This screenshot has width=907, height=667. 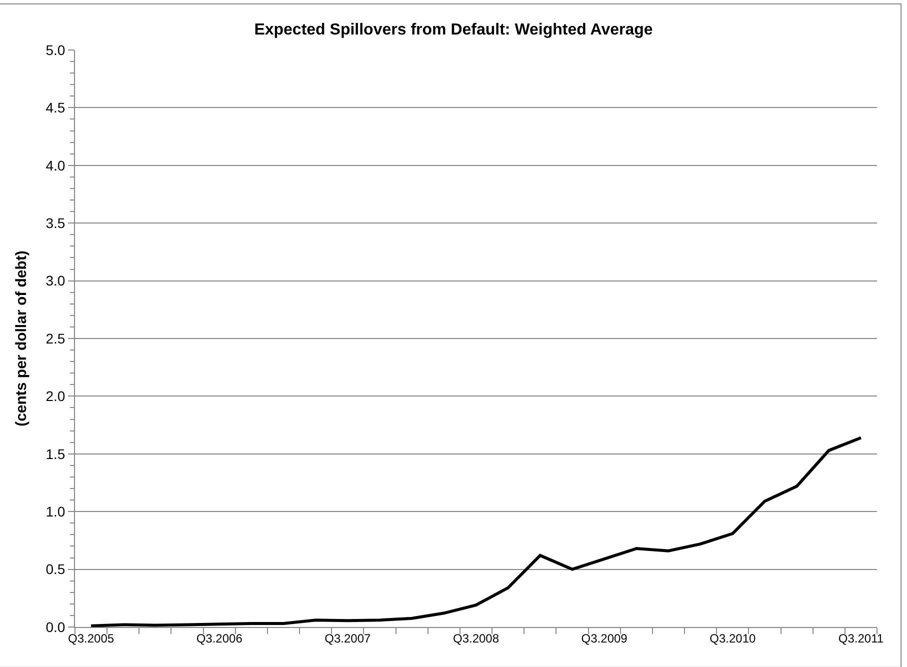 I want to click on y-tick-label: 3.5, so click(x=56, y=223).